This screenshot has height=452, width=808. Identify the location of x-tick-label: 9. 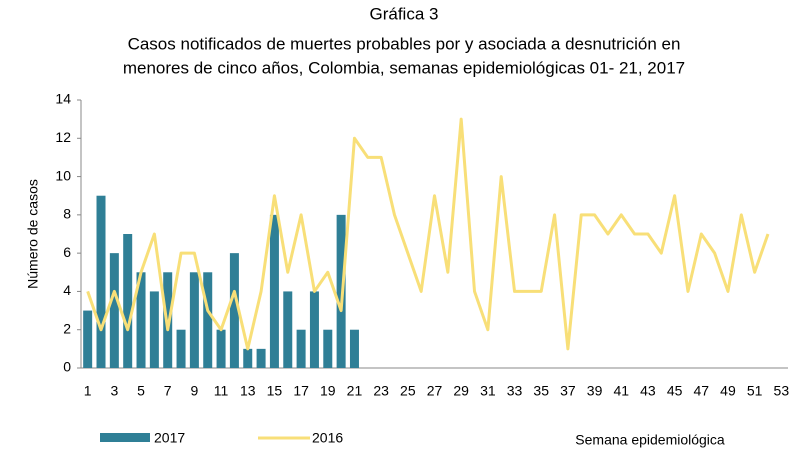
(194, 391).